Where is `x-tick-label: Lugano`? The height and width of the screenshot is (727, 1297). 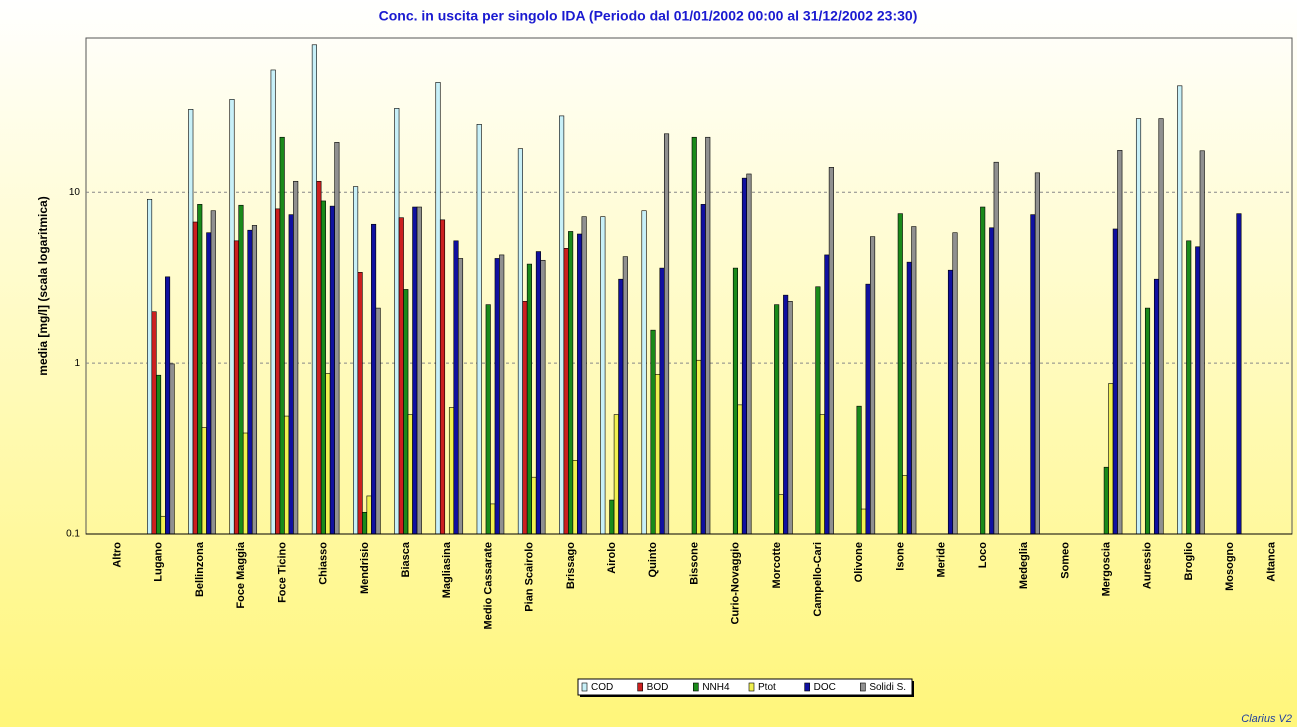 x-tick-label: Lugano is located at coordinates (159, 562).